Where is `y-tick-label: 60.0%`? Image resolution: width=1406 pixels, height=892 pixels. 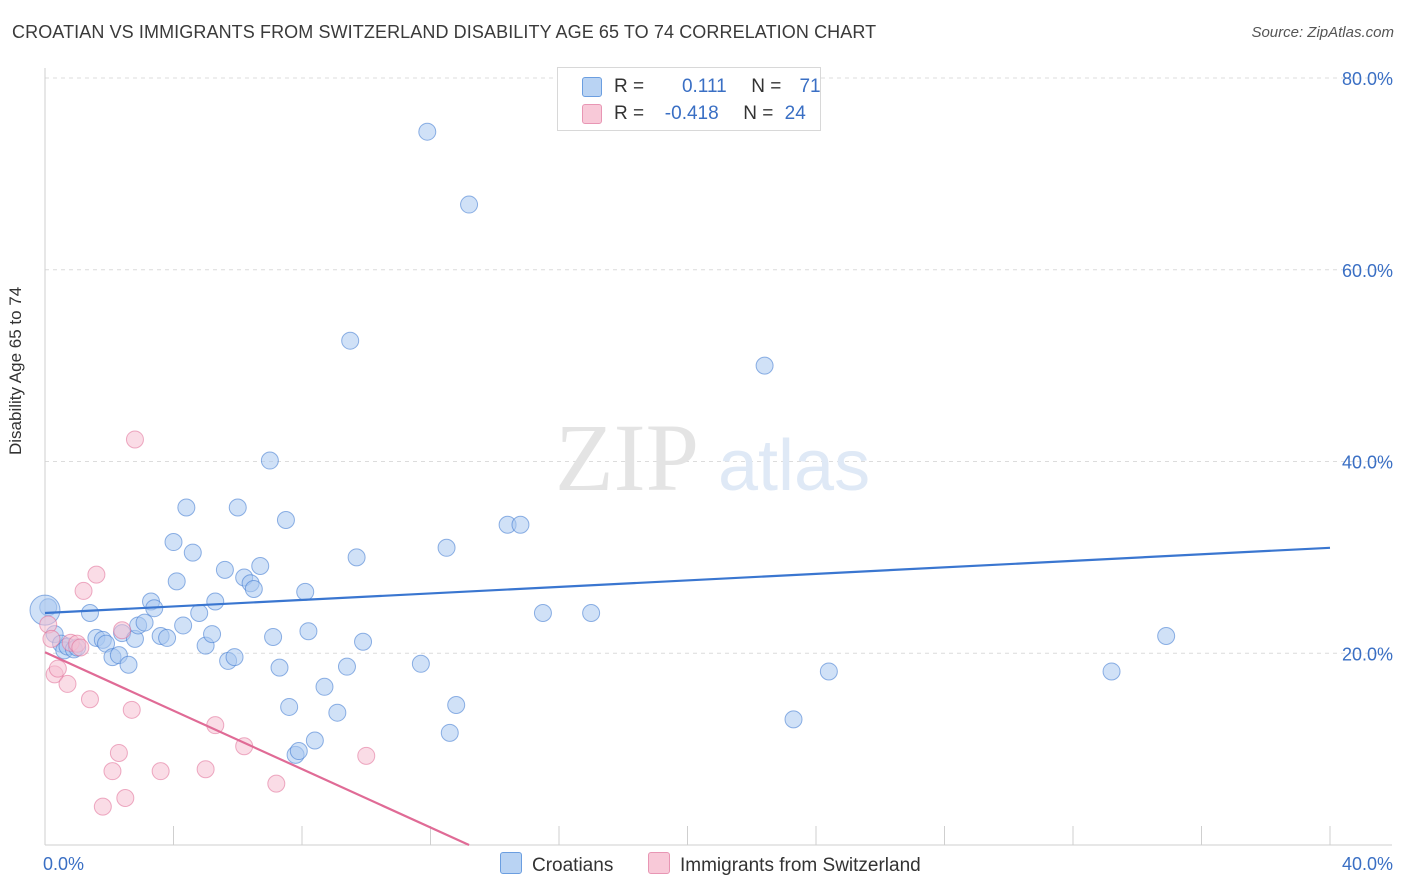 y-tick-label: 60.0% is located at coordinates (1367, 271).